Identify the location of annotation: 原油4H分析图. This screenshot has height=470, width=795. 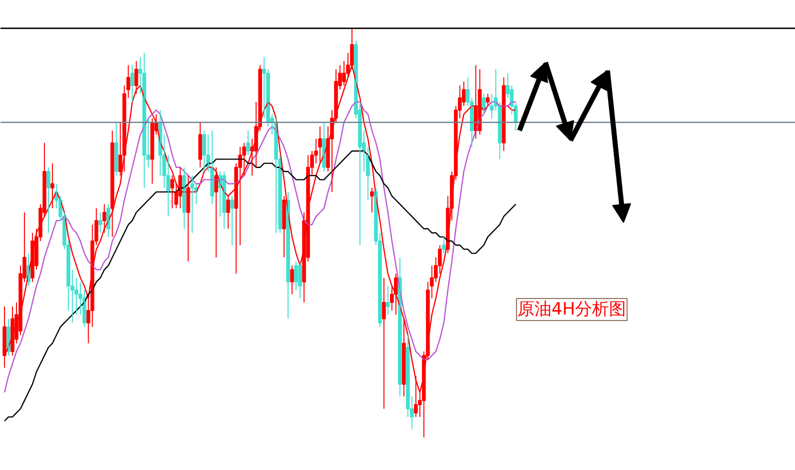
(572, 310).